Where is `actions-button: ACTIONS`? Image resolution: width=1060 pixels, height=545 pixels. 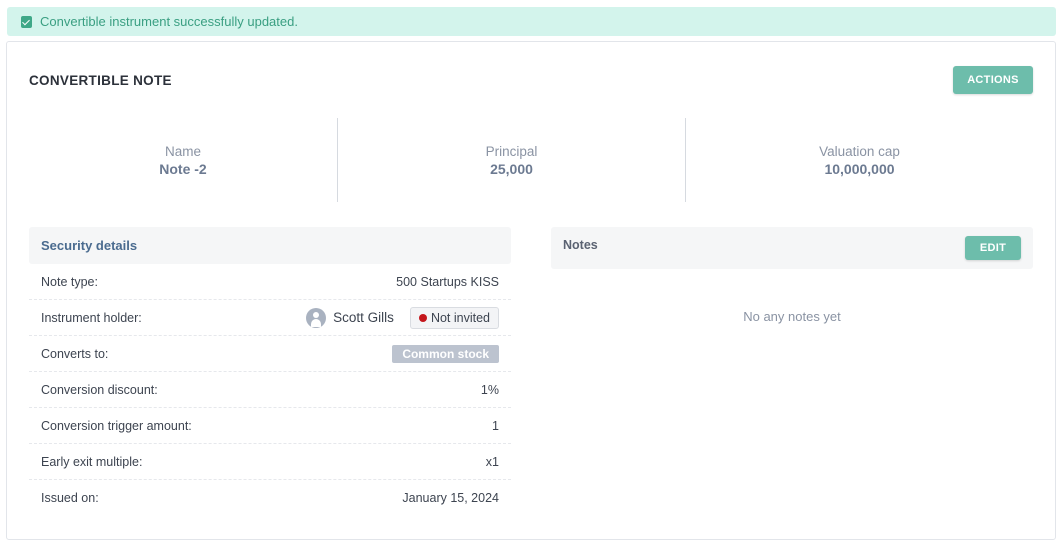 actions-button: ACTIONS is located at coordinates (993, 80).